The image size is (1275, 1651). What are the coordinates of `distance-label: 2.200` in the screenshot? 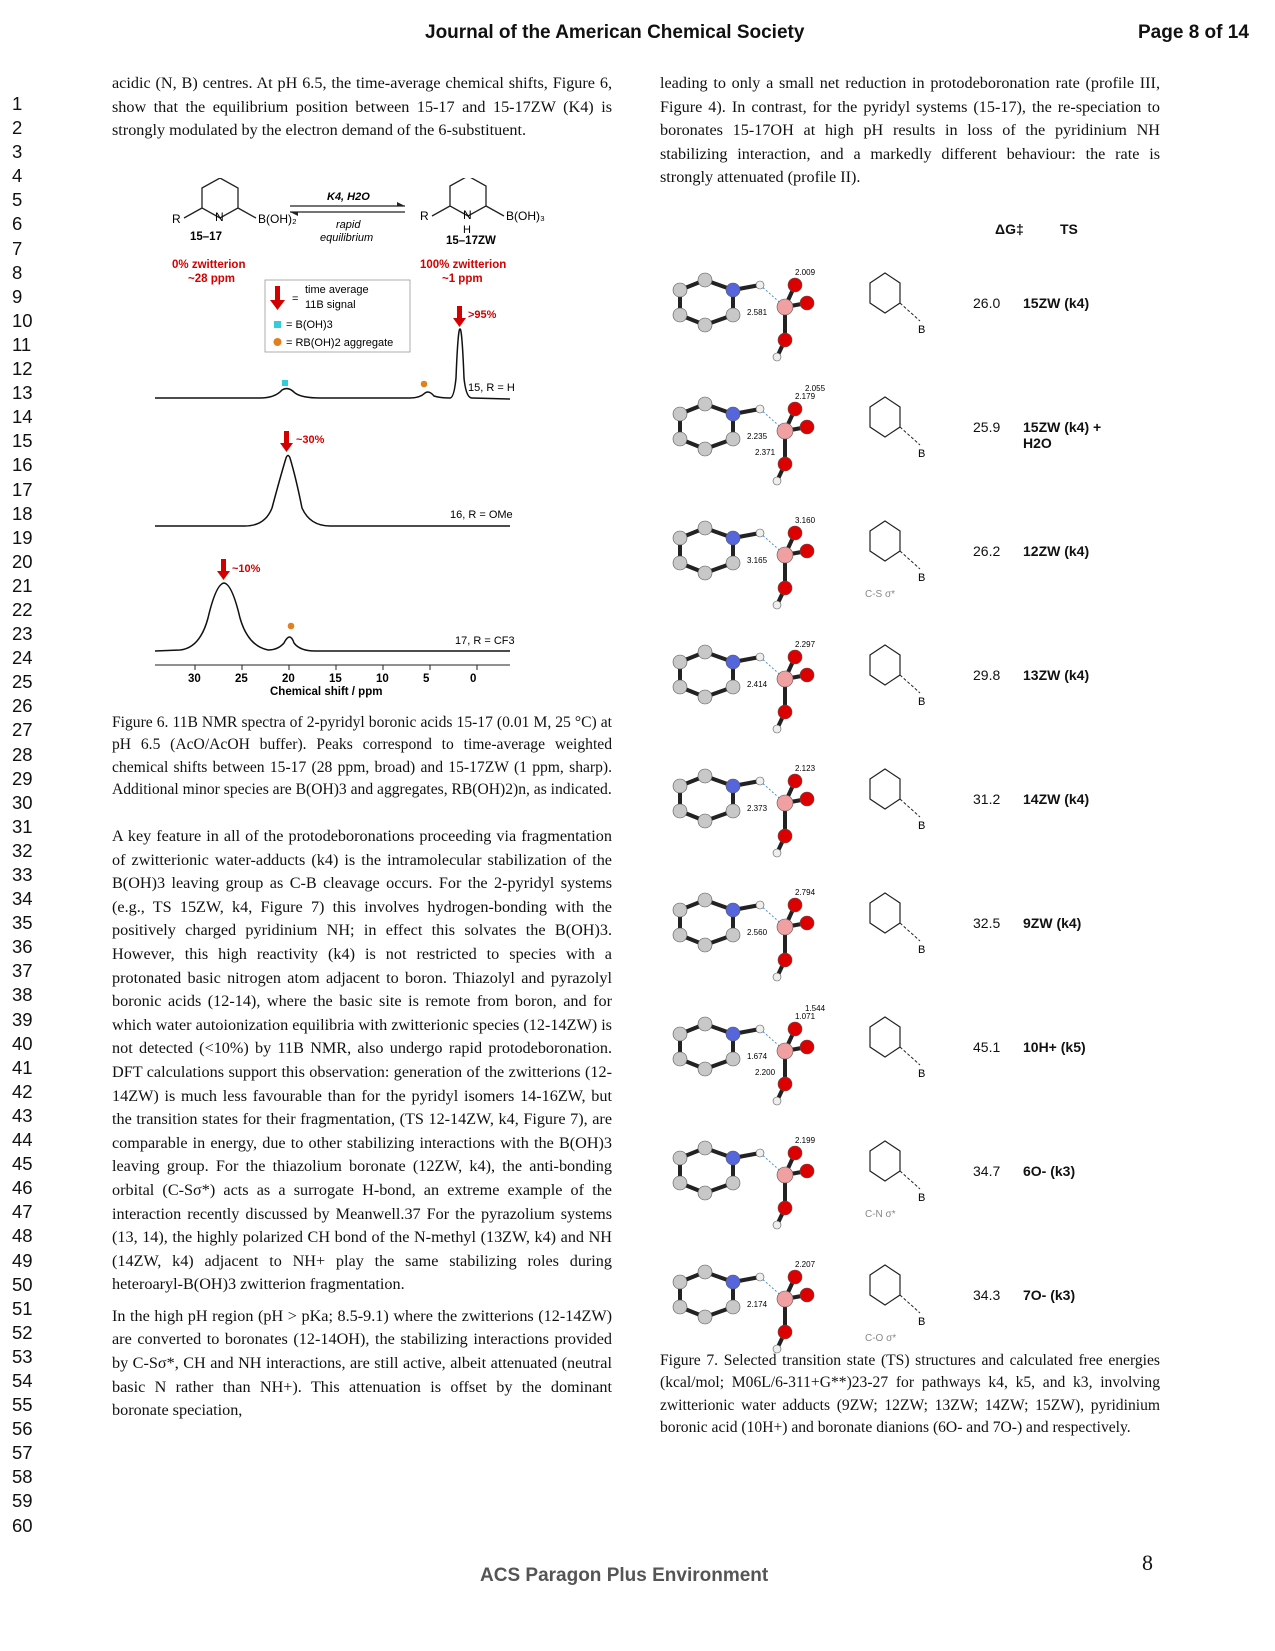 It's located at (765, 1072).